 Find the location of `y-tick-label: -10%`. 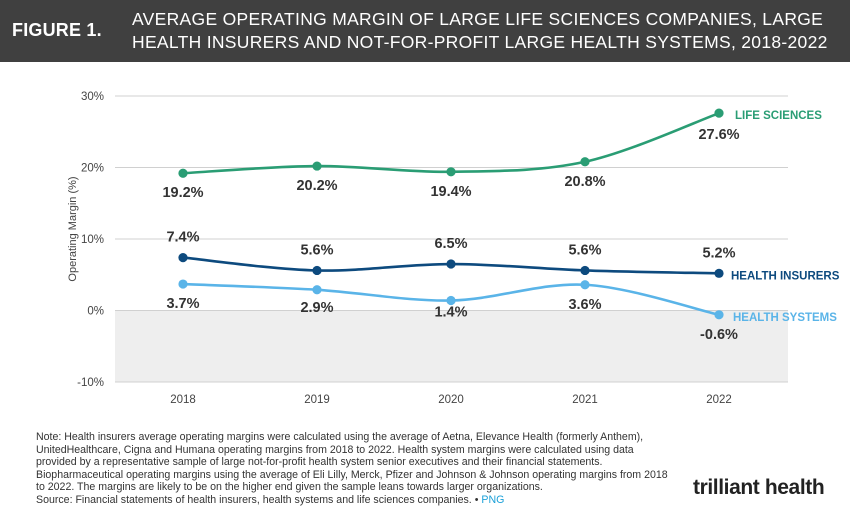

y-tick-label: -10% is located at coordinates (90, 383).